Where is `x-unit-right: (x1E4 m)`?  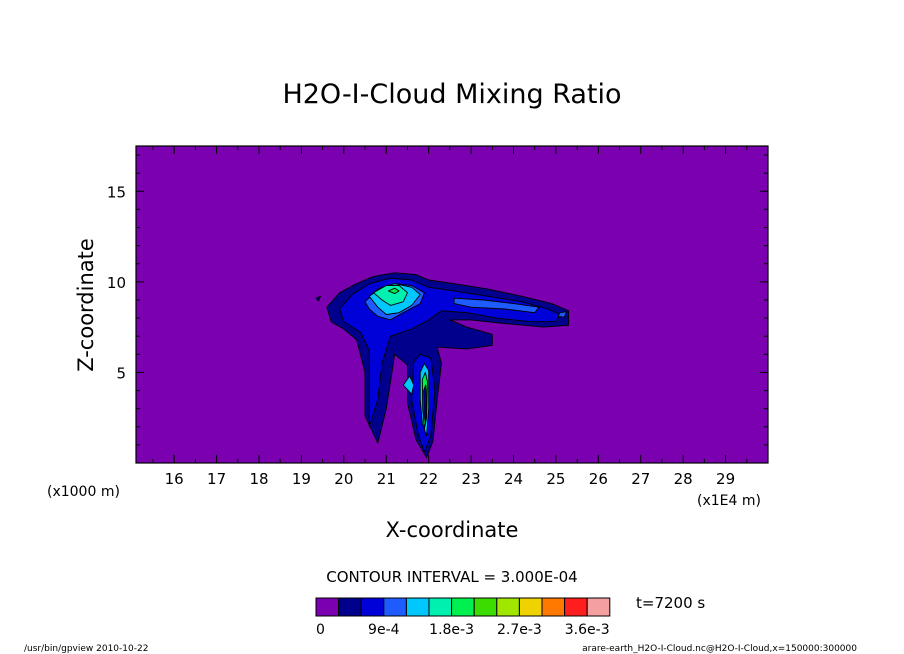
x-unit-right: (x1E4 m) is located at coordinates (729, 501).